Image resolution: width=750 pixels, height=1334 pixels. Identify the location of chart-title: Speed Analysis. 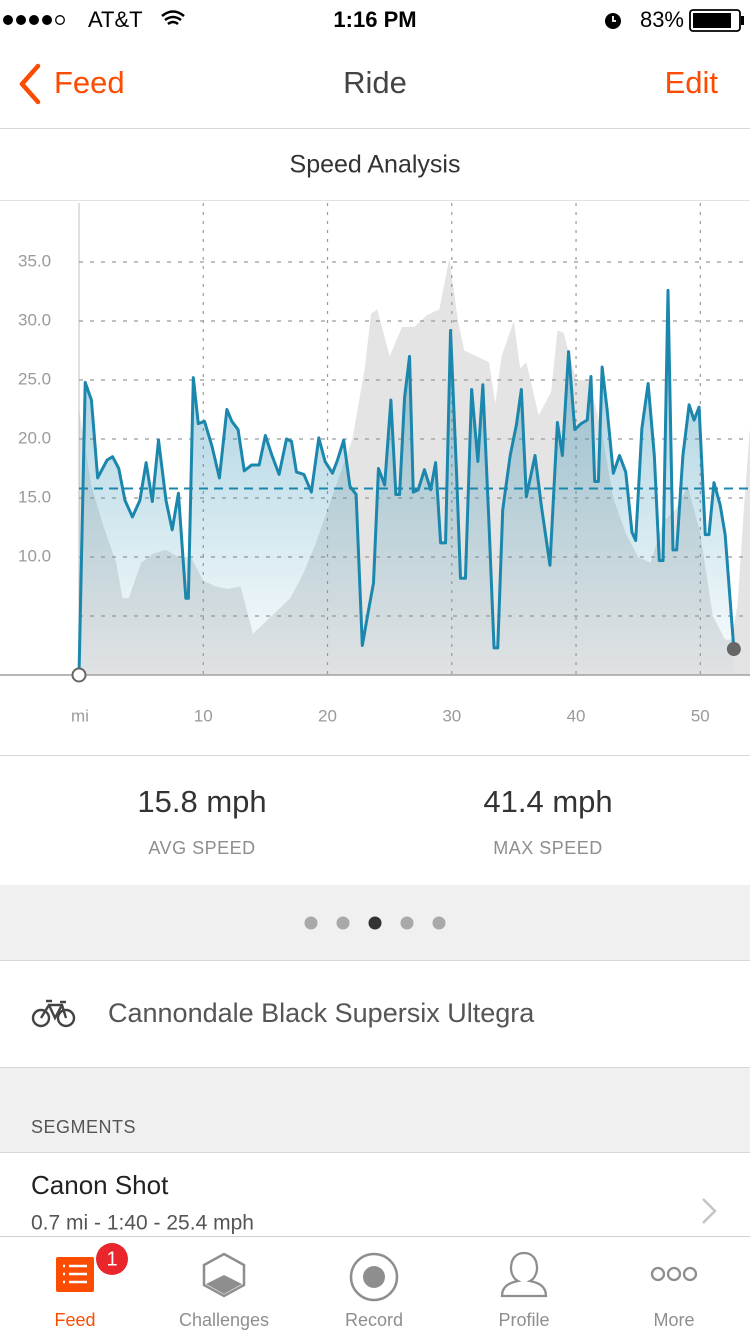
(375, 165).